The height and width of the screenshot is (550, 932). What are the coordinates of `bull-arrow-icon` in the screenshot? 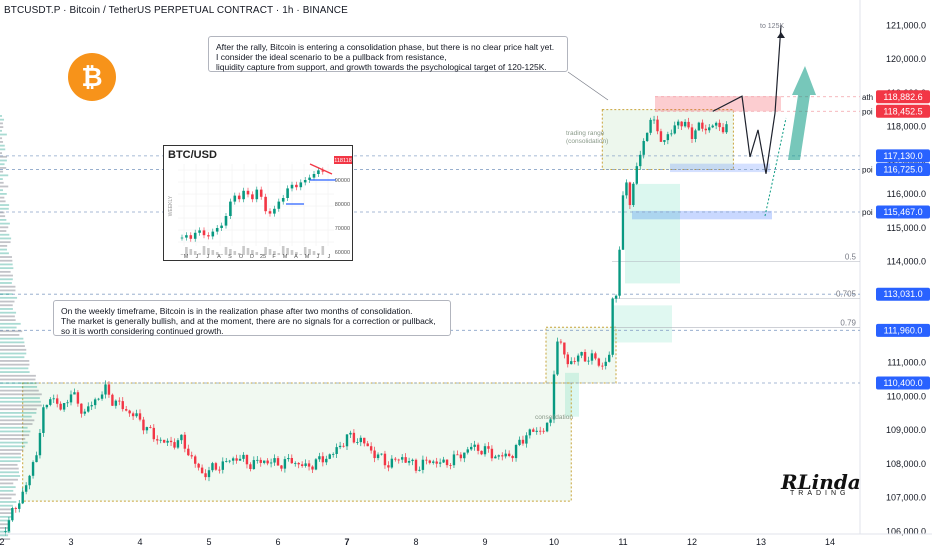 It's located at (802, 113).